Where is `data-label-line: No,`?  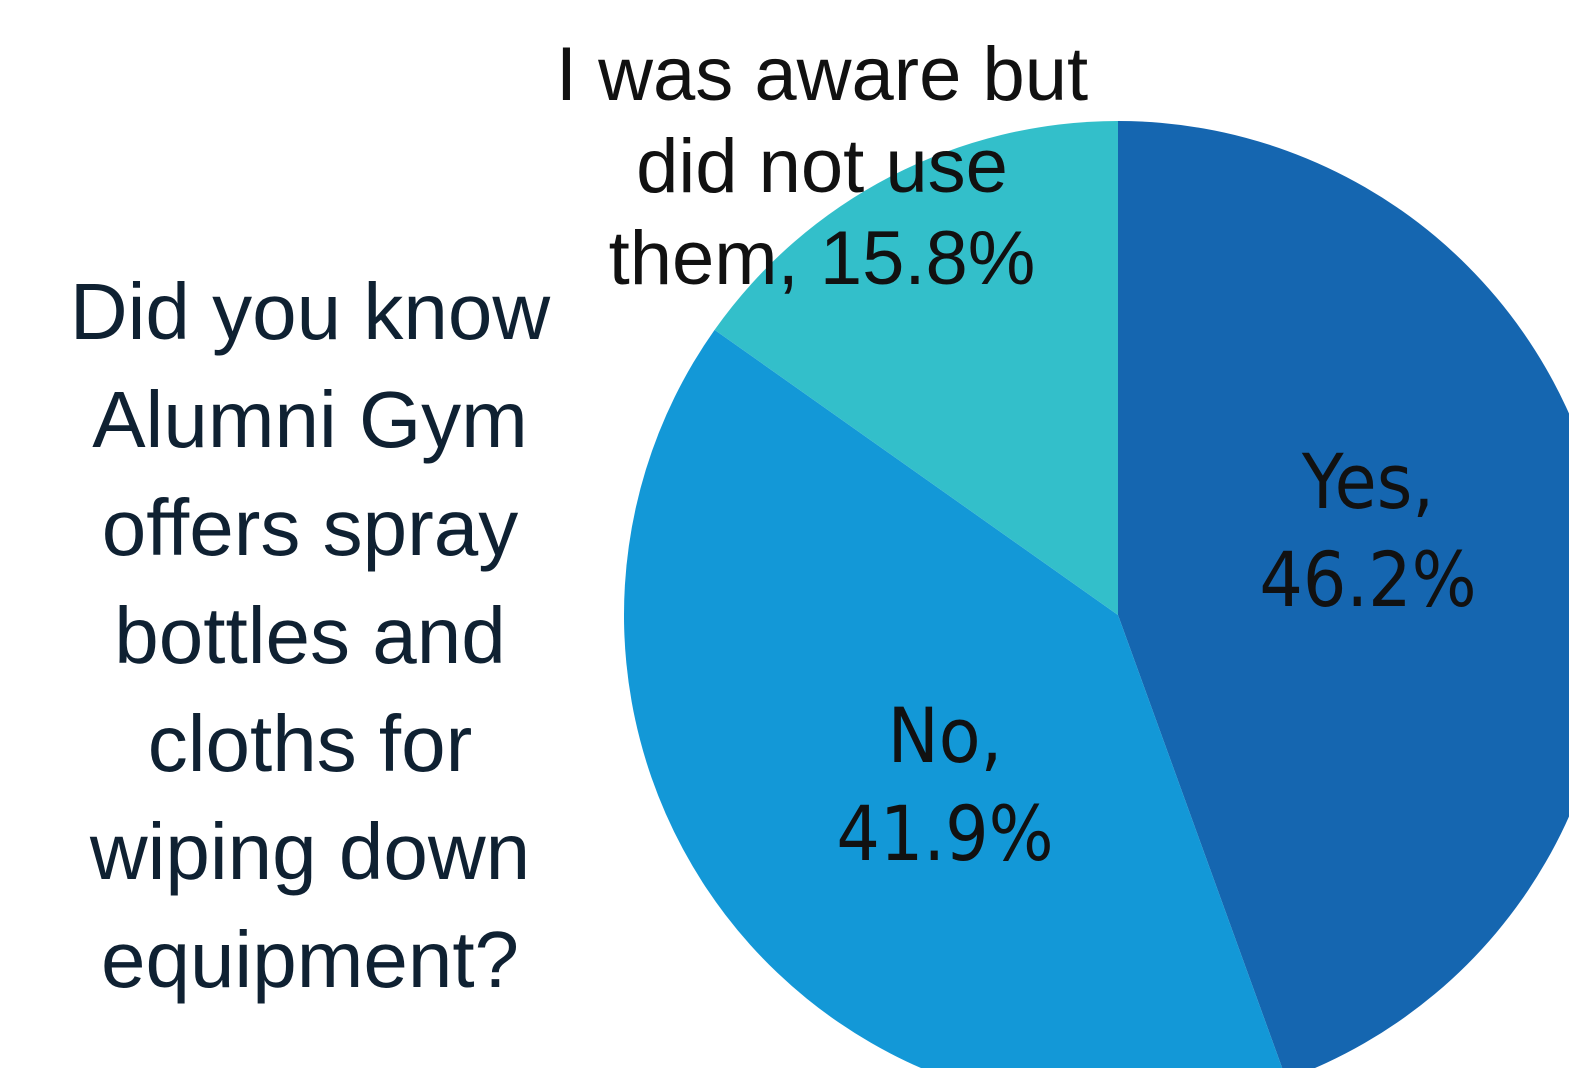
data-label-line: No, is located at coordinates (945, 737).